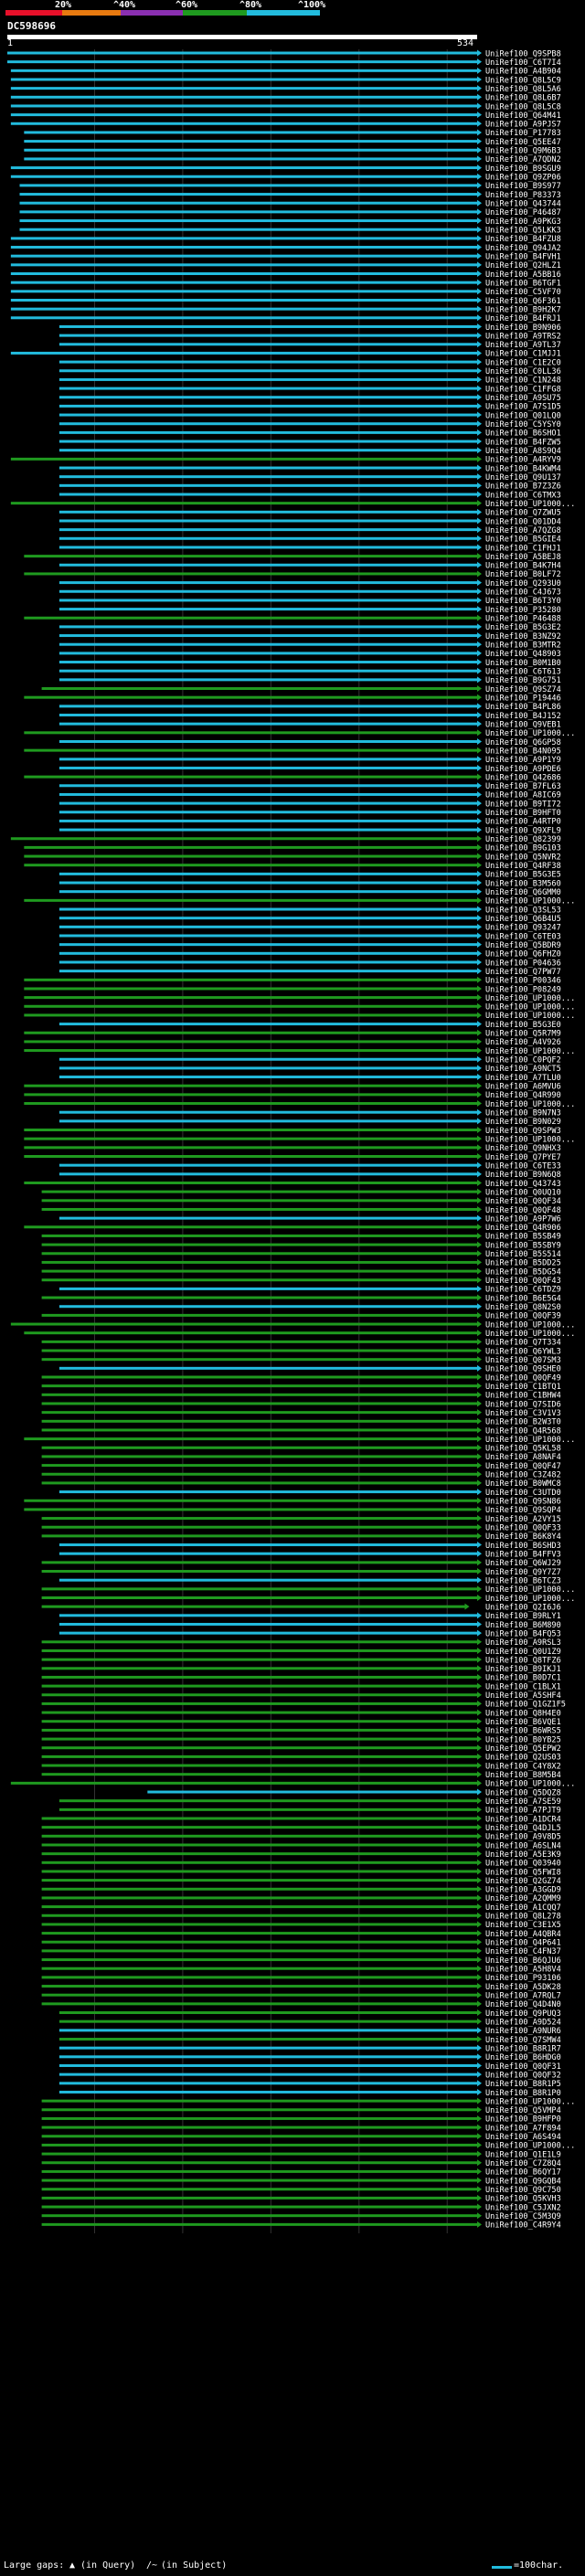 The height and width of the screenshot is (2576, 585). I want to click on hit-label: UniRef100_P08249, so click(523, 989).